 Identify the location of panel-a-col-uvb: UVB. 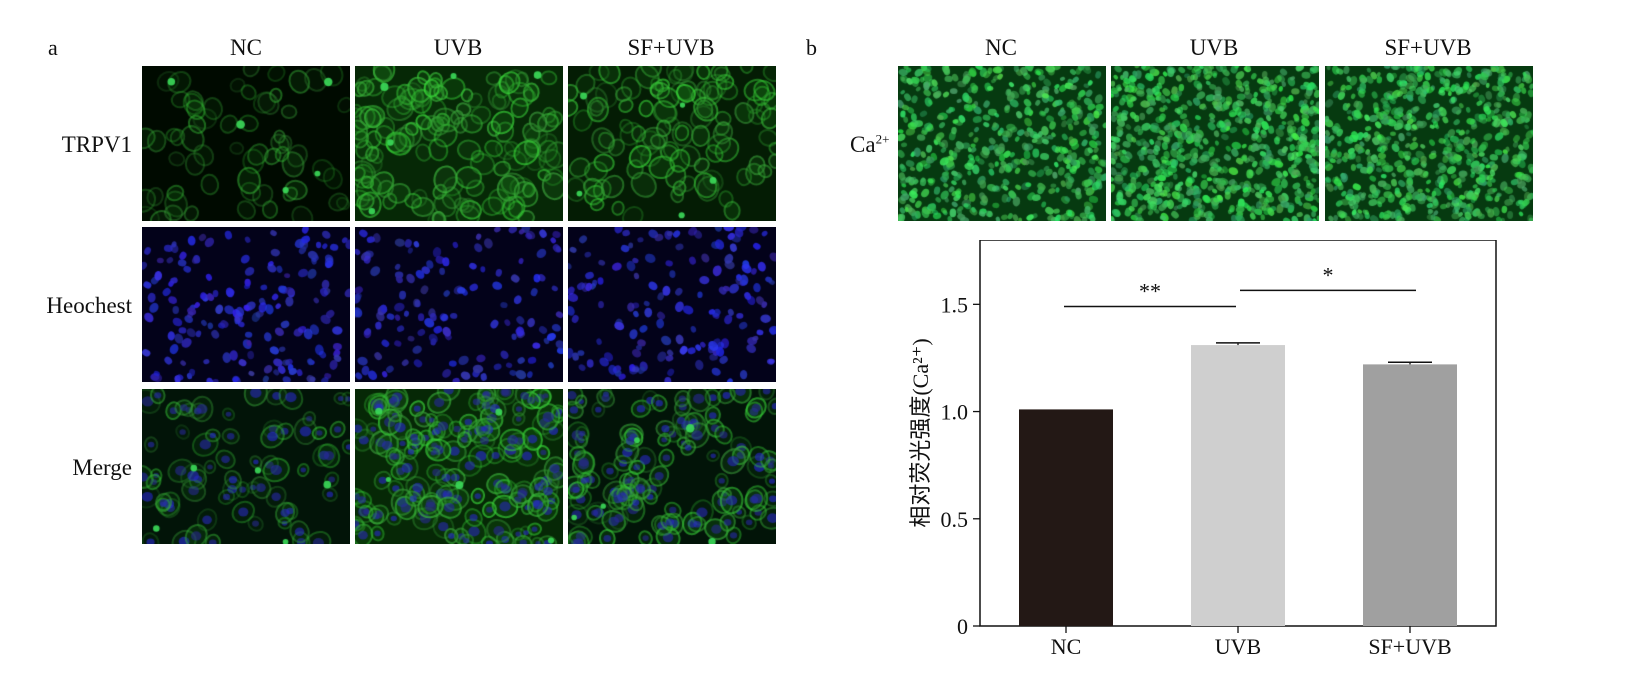
(458, 47).